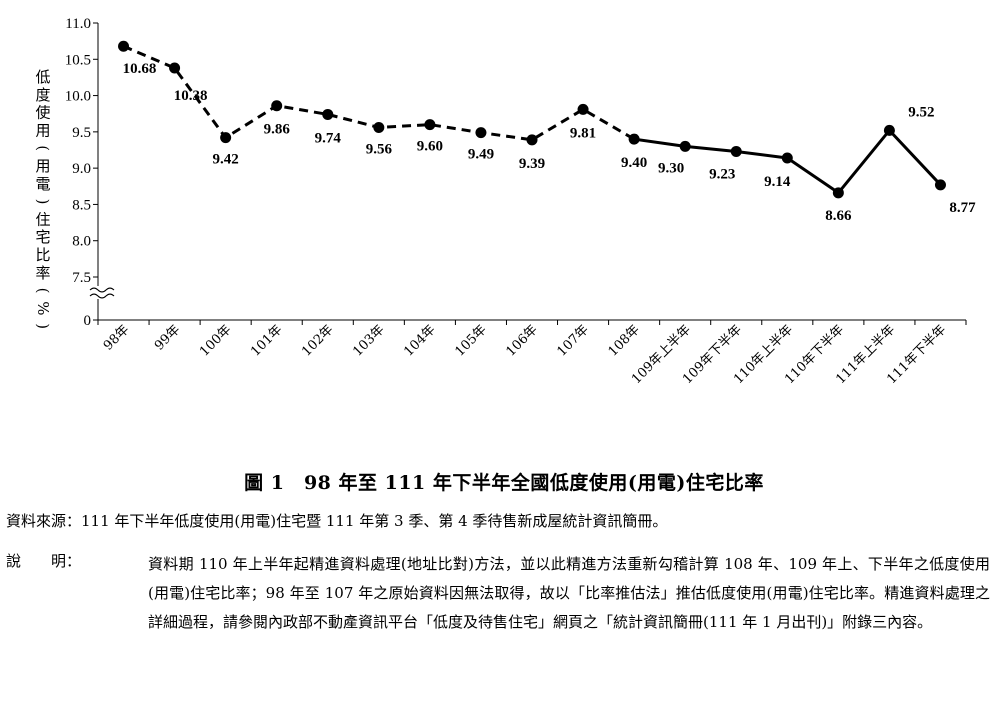  What do you see at coordinates (81, 278) in the screenshot?
I see `y-tick-label: 7.5` at bounding box center [81, 278].